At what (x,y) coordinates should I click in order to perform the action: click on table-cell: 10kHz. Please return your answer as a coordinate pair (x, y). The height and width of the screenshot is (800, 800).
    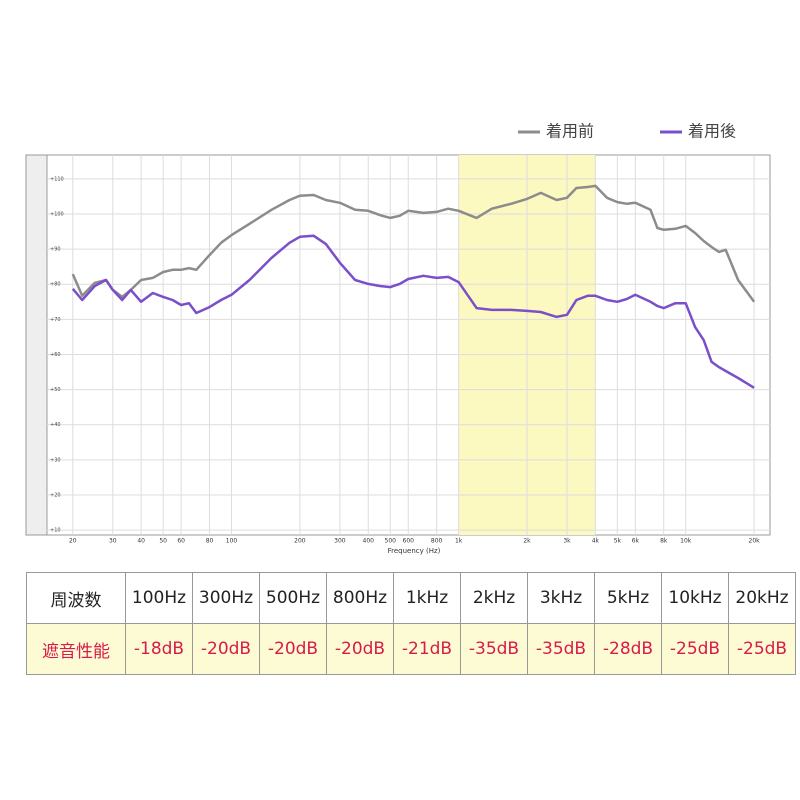
    Looking at the image, I should click on (695, 598).